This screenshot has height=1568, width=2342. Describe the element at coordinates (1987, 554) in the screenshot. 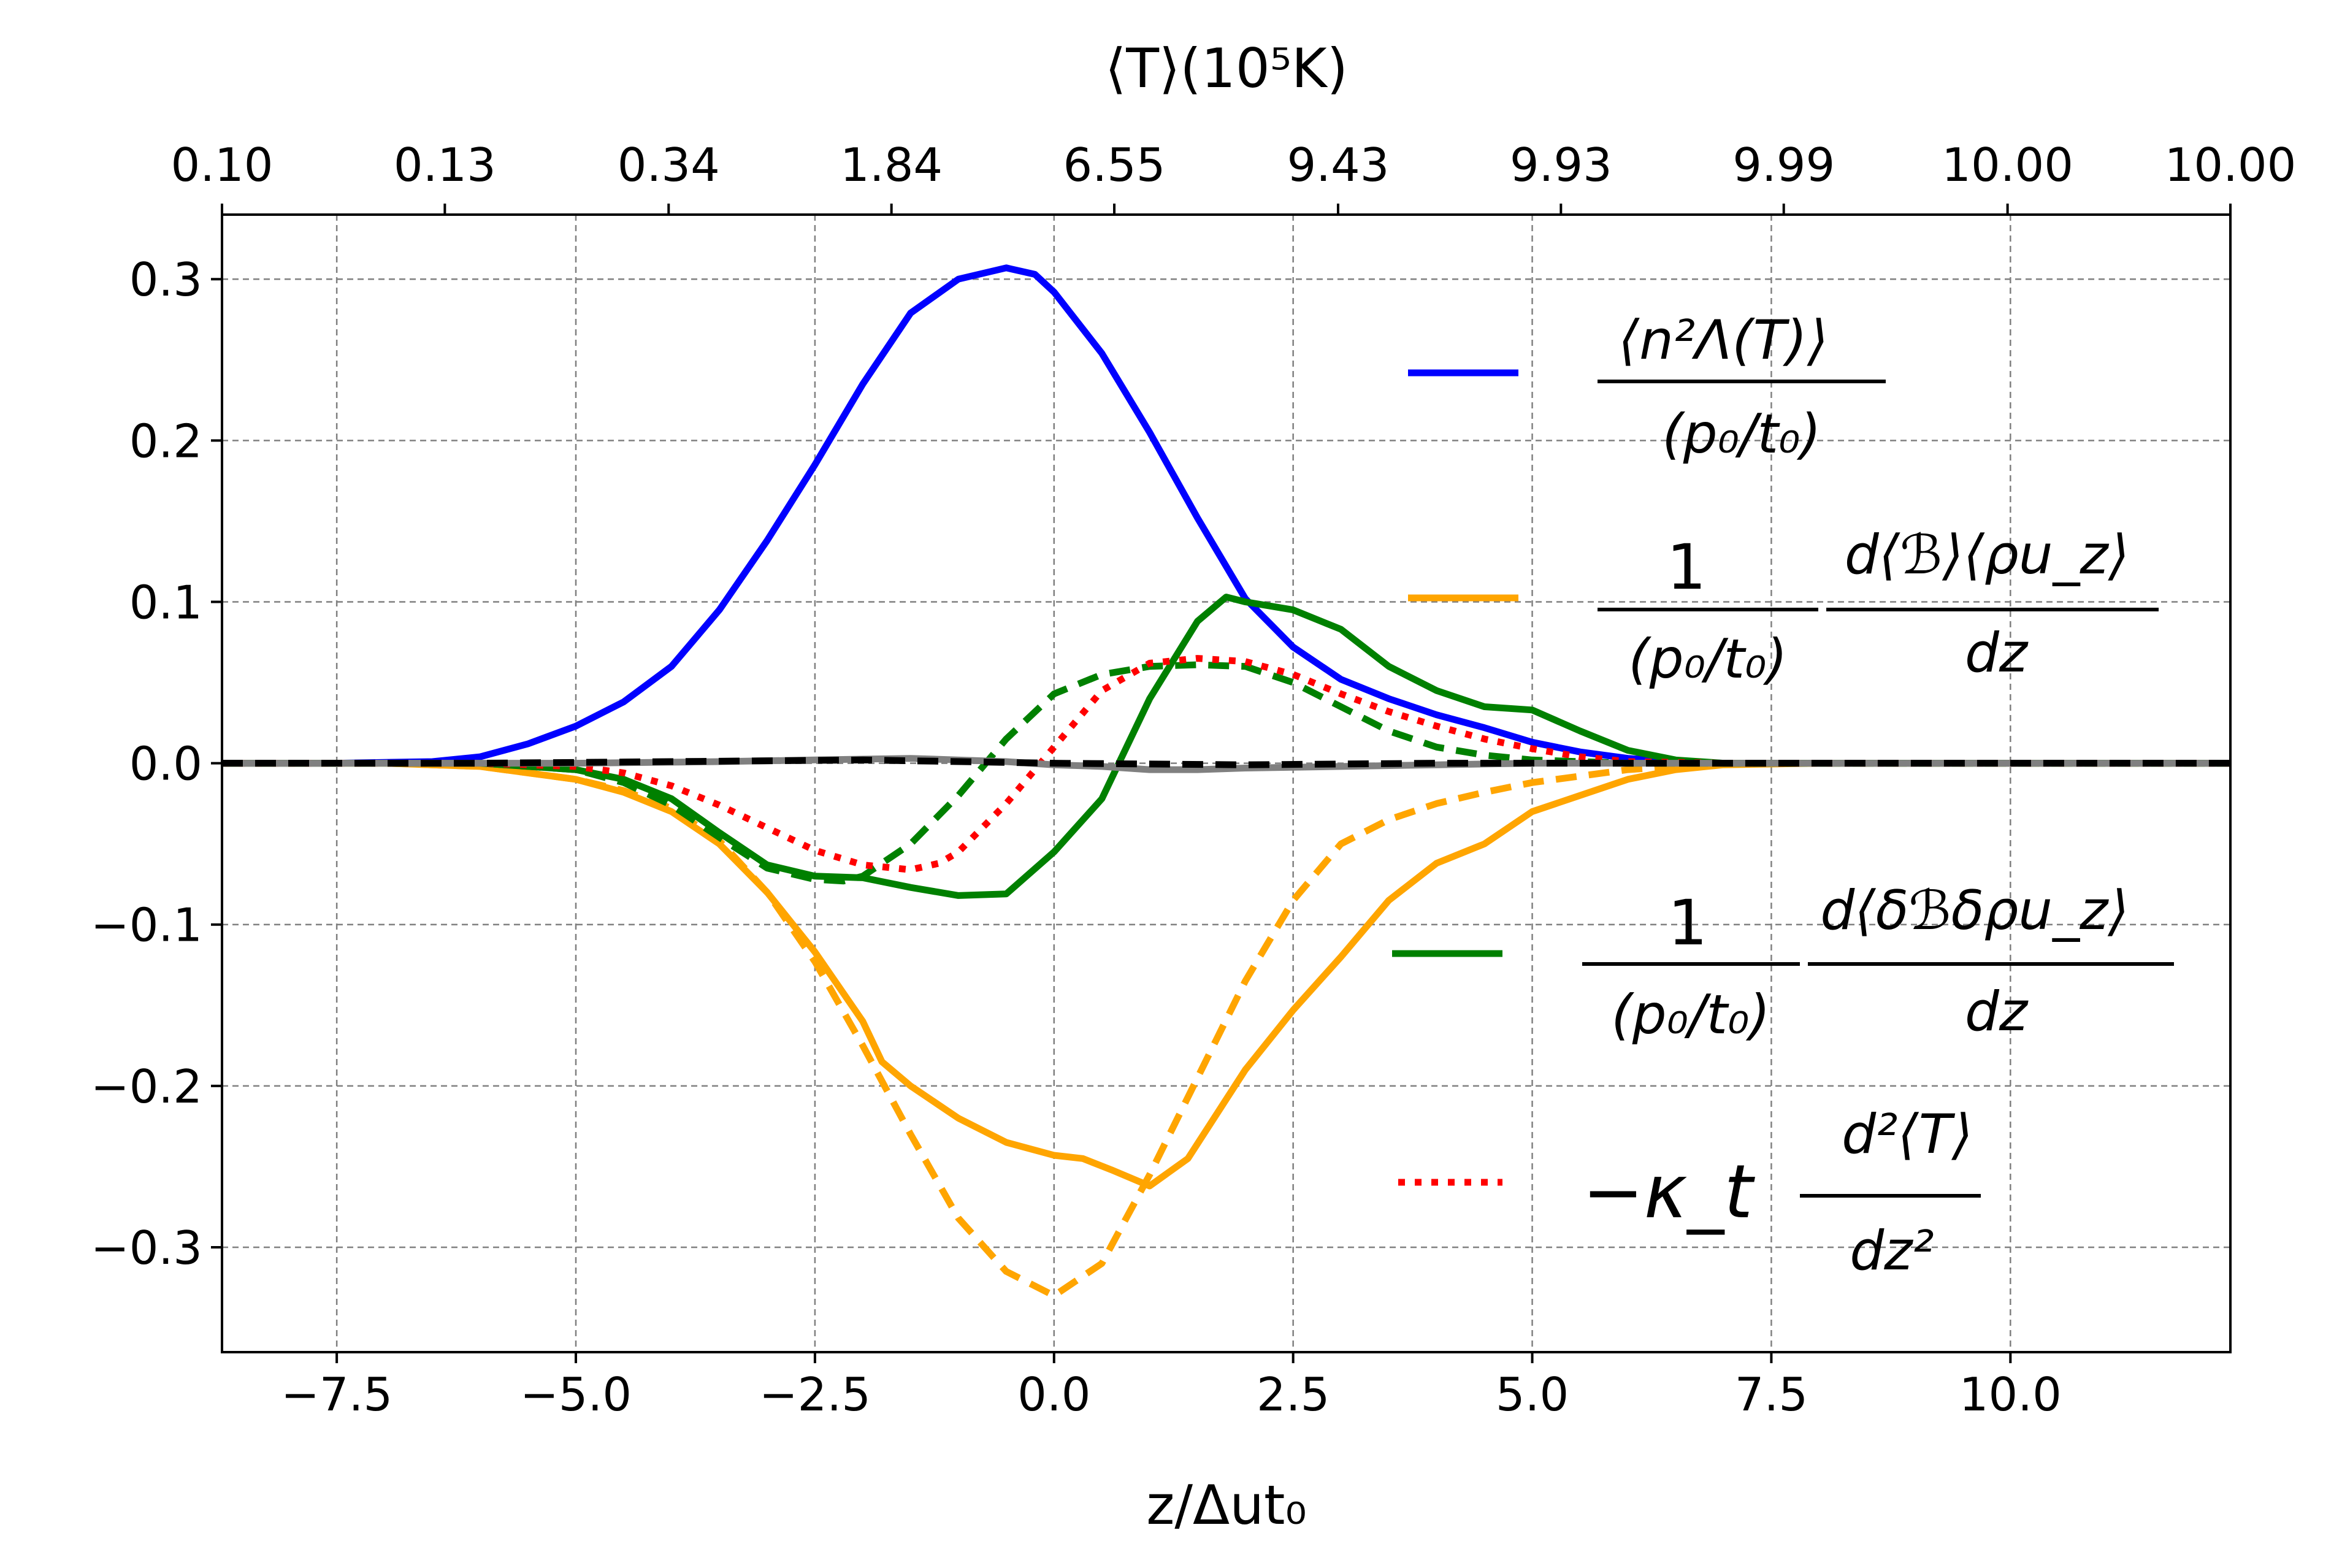

I see `legend-numerator: d⟨ℬ⟩⟨ρu_z⟩` at that location.